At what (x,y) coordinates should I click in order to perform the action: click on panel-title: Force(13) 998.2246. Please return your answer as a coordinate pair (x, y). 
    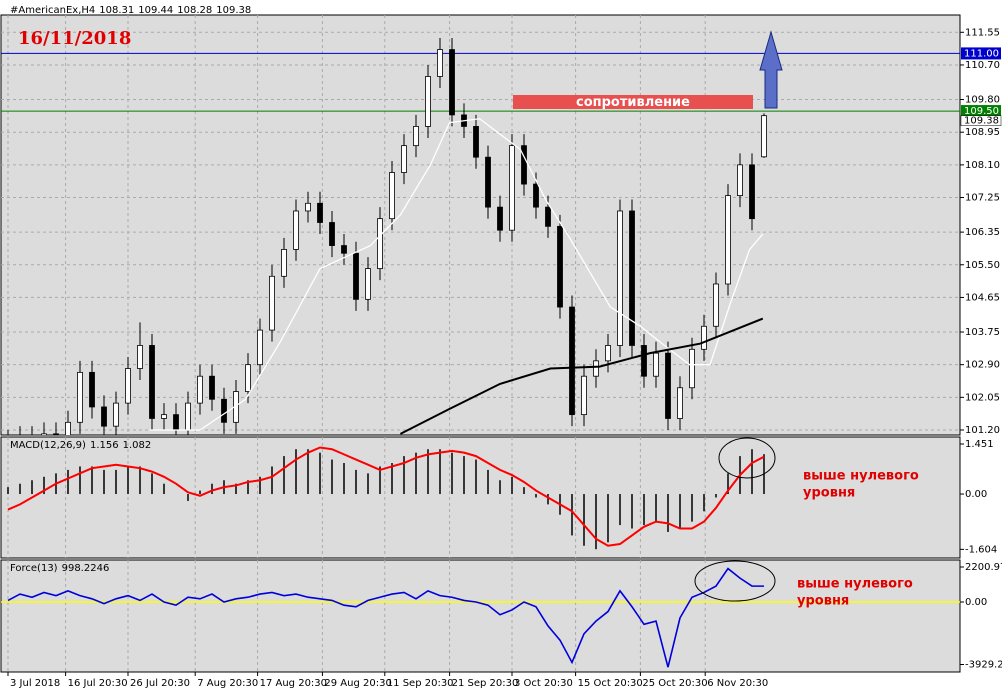
    Looking at the image, I should click on (59, 568).